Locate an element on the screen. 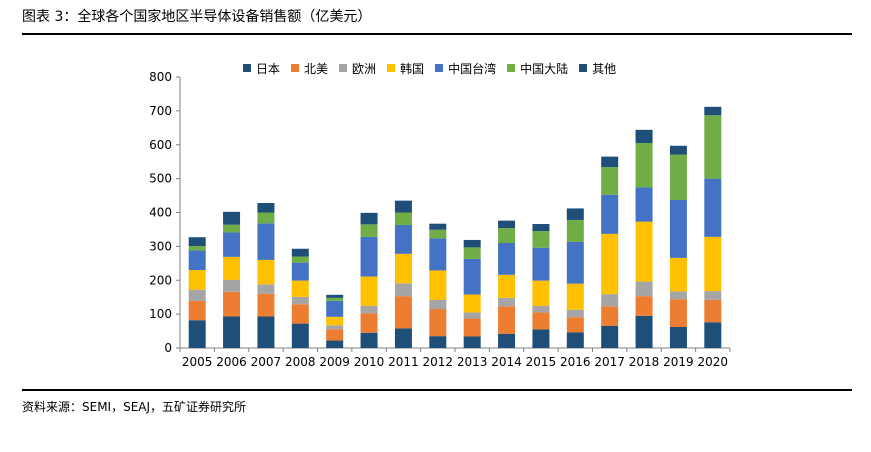 The image size is (871, 452). figure-title: 图表 3：全球各个国家地区半导体设备销售额（亿美元） is located at coordinates (197, 17).